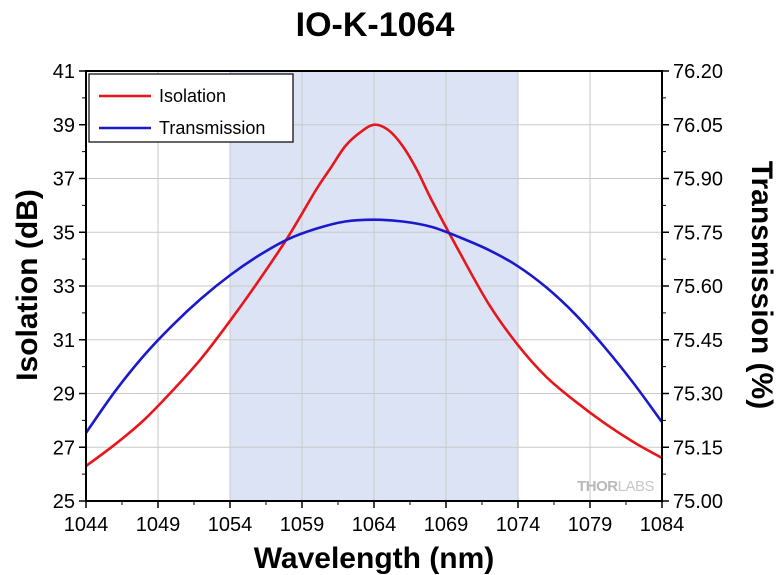  Describe the element at coordinates (518, 525) in the screenshot. I see `x-tick-label: 1074` at that location.